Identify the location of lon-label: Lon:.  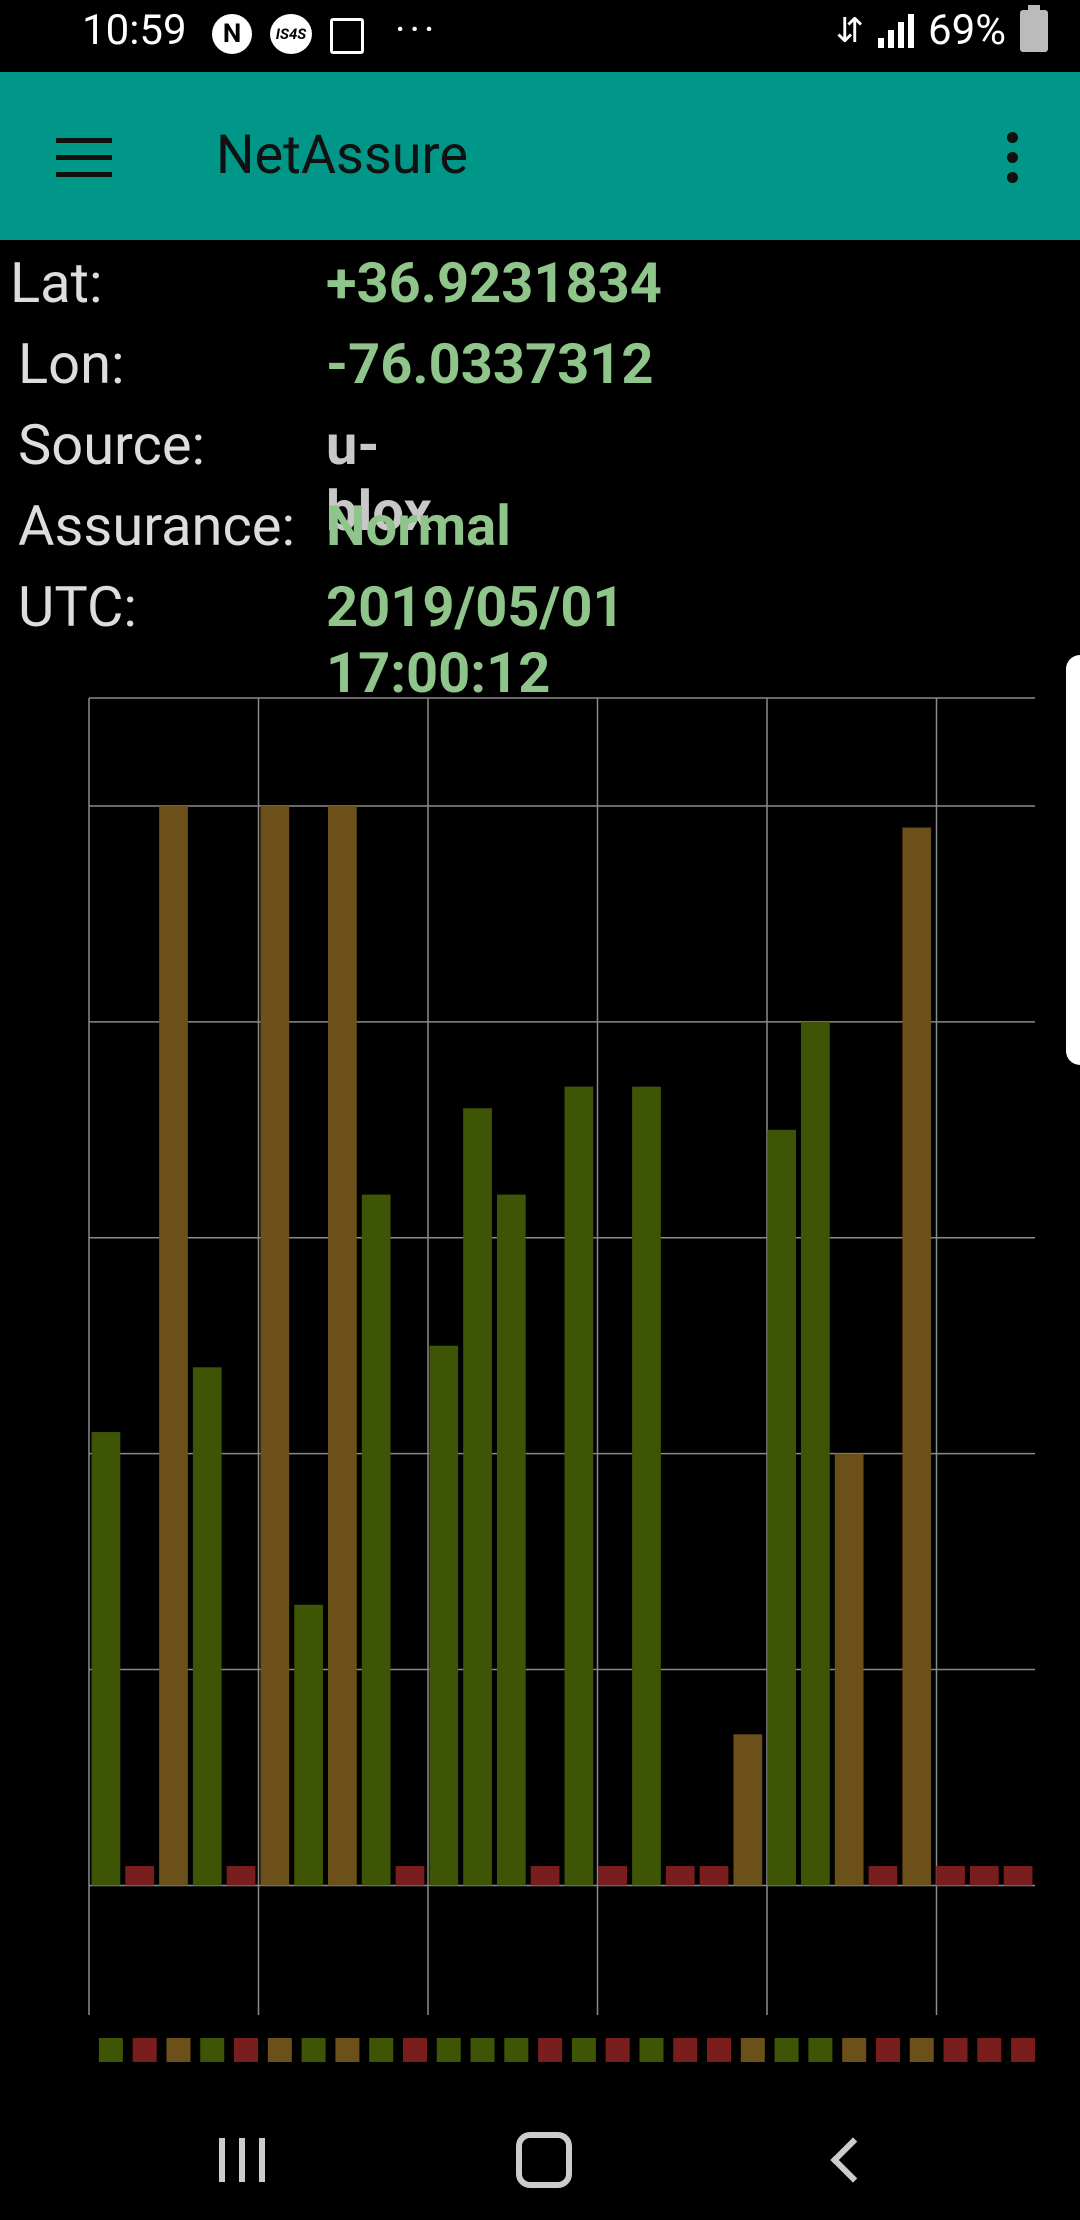
(71, 364).